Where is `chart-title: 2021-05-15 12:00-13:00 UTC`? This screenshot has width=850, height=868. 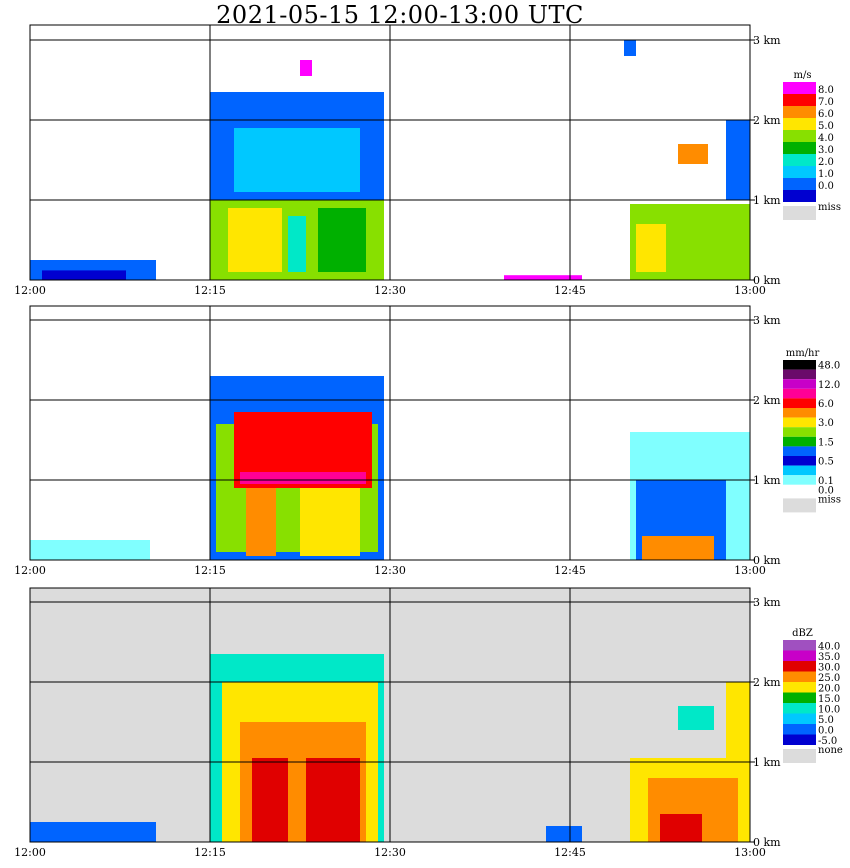
chart-title: 2021-05-15 12:00-13:00 UTC is located at coordinates (400, 15).